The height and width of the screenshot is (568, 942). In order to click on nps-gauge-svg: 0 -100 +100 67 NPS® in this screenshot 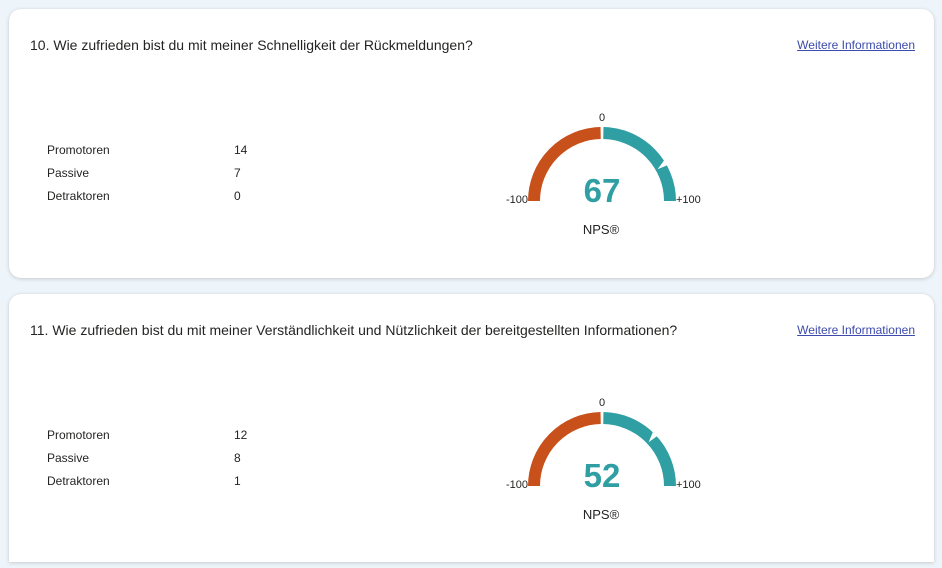, I will do `click(603, 174)`.